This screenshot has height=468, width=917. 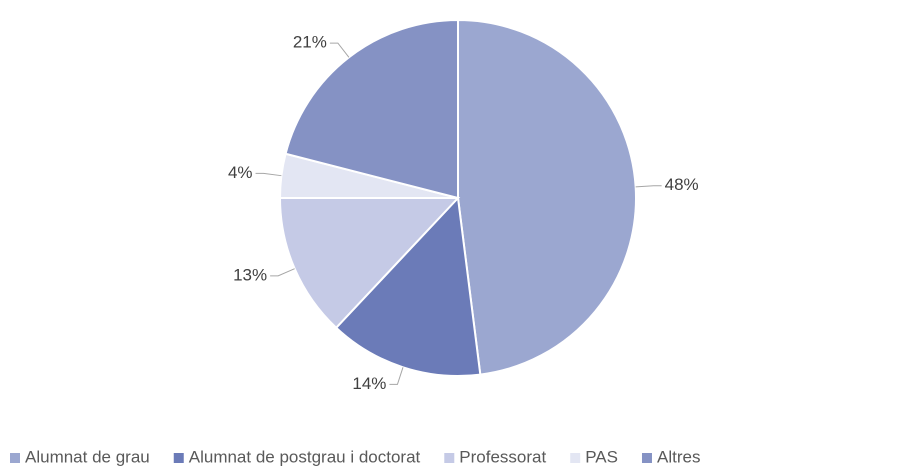 I want to click on legend-label: PAS, so click(x=601, y=456).